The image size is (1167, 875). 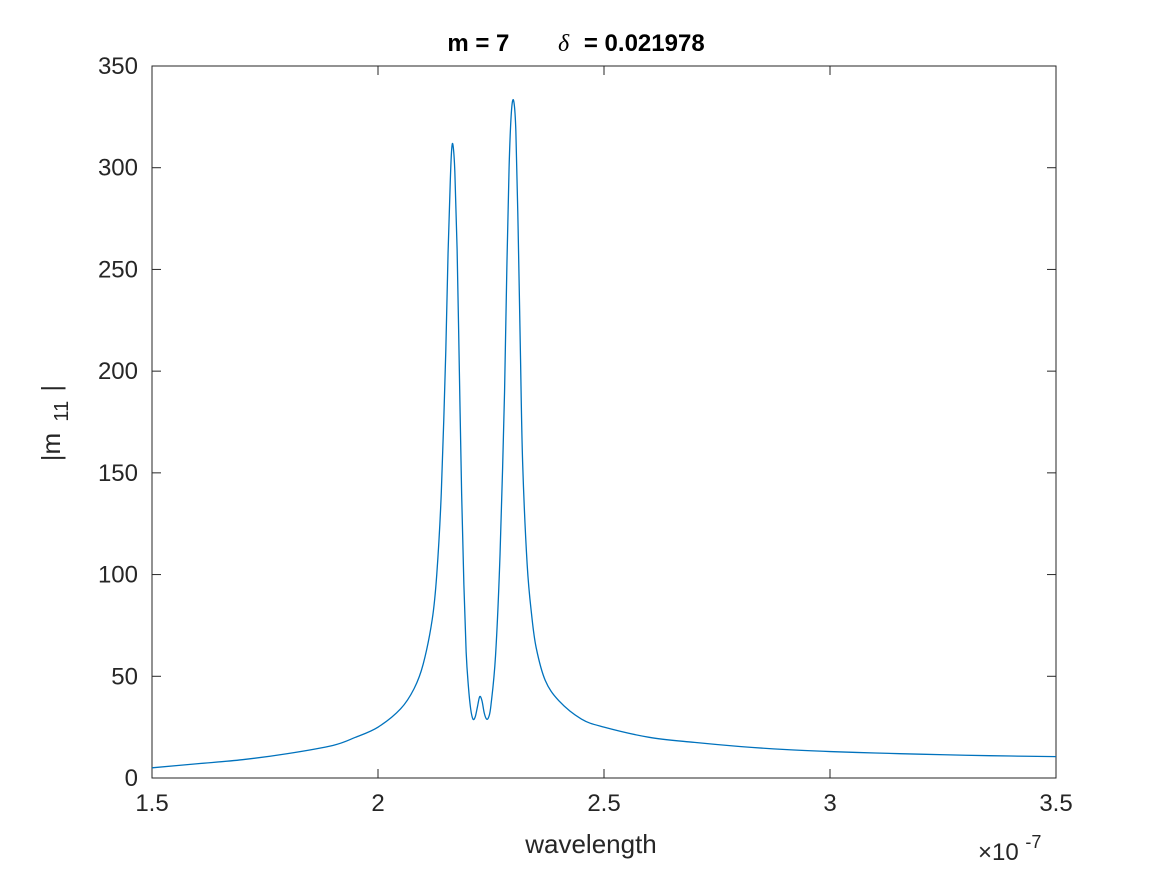 What do you see at coordinates (151, 803) in the screenshot?
I see `x-tick-label: 1.5` at bounding box center [151, 803].